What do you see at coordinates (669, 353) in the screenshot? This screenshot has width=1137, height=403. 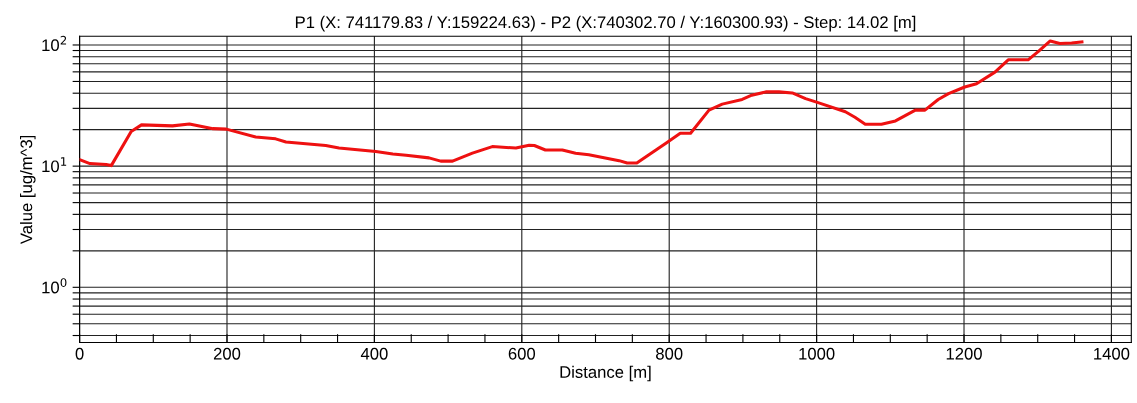 I see `x-tick-label: 800` at bounding box center [669, 353].